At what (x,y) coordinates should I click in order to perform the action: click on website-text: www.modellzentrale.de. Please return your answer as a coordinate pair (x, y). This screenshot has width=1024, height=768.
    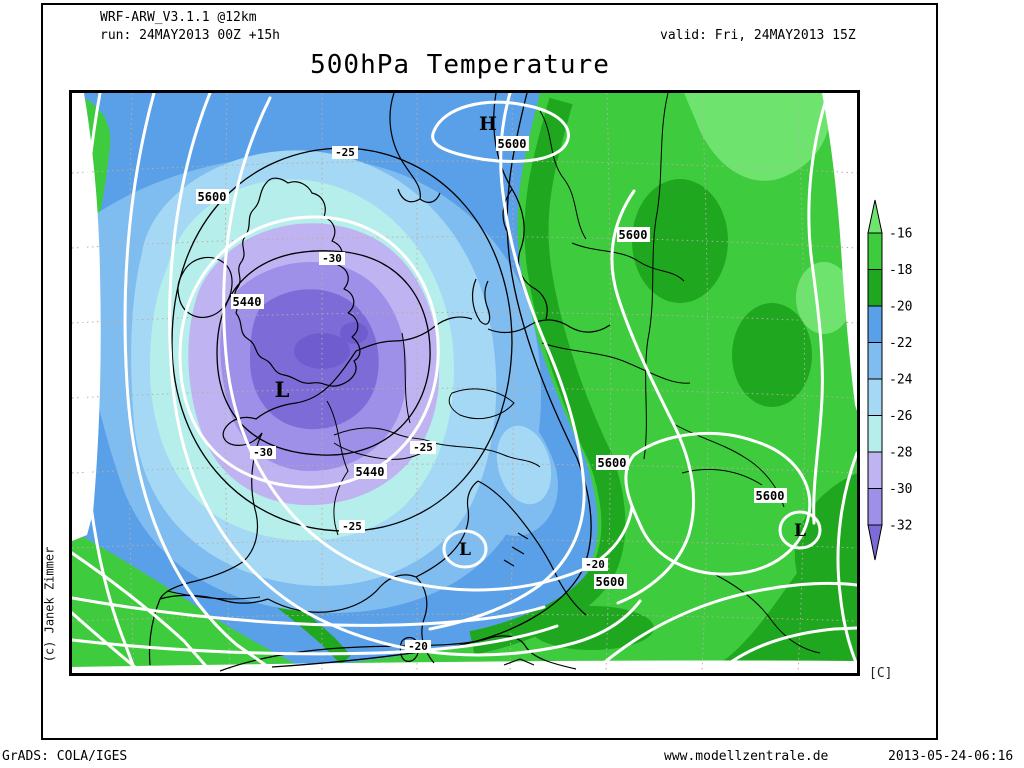
    Looking at the image, I should click on (746, 756).